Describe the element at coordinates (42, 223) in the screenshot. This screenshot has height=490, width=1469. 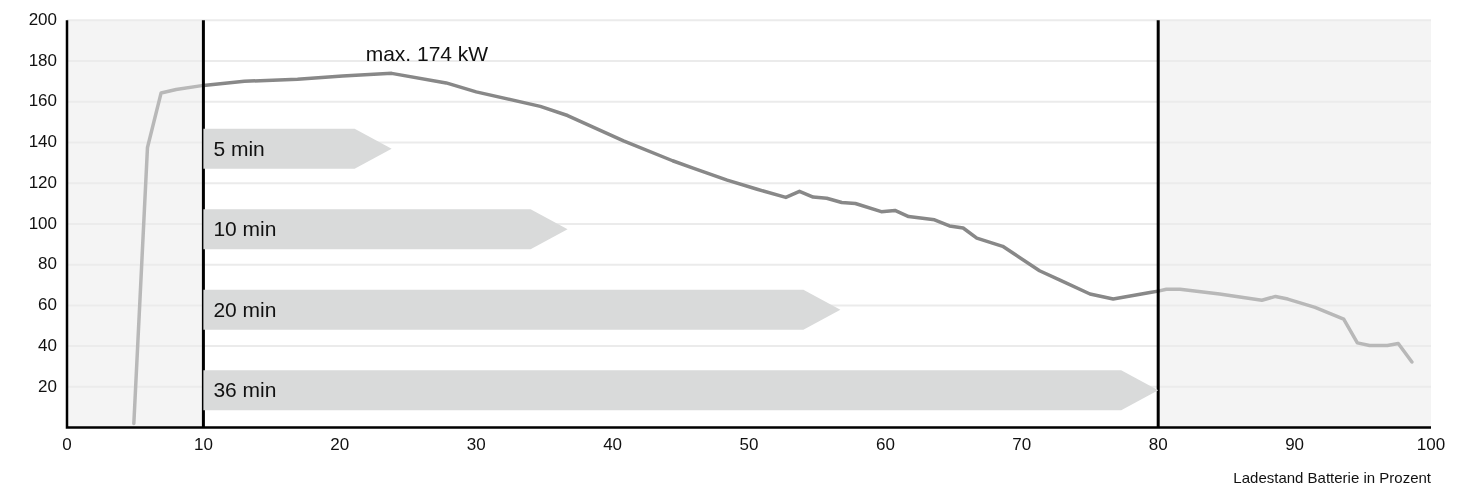
I see `y-tick-label: 100` at that location.